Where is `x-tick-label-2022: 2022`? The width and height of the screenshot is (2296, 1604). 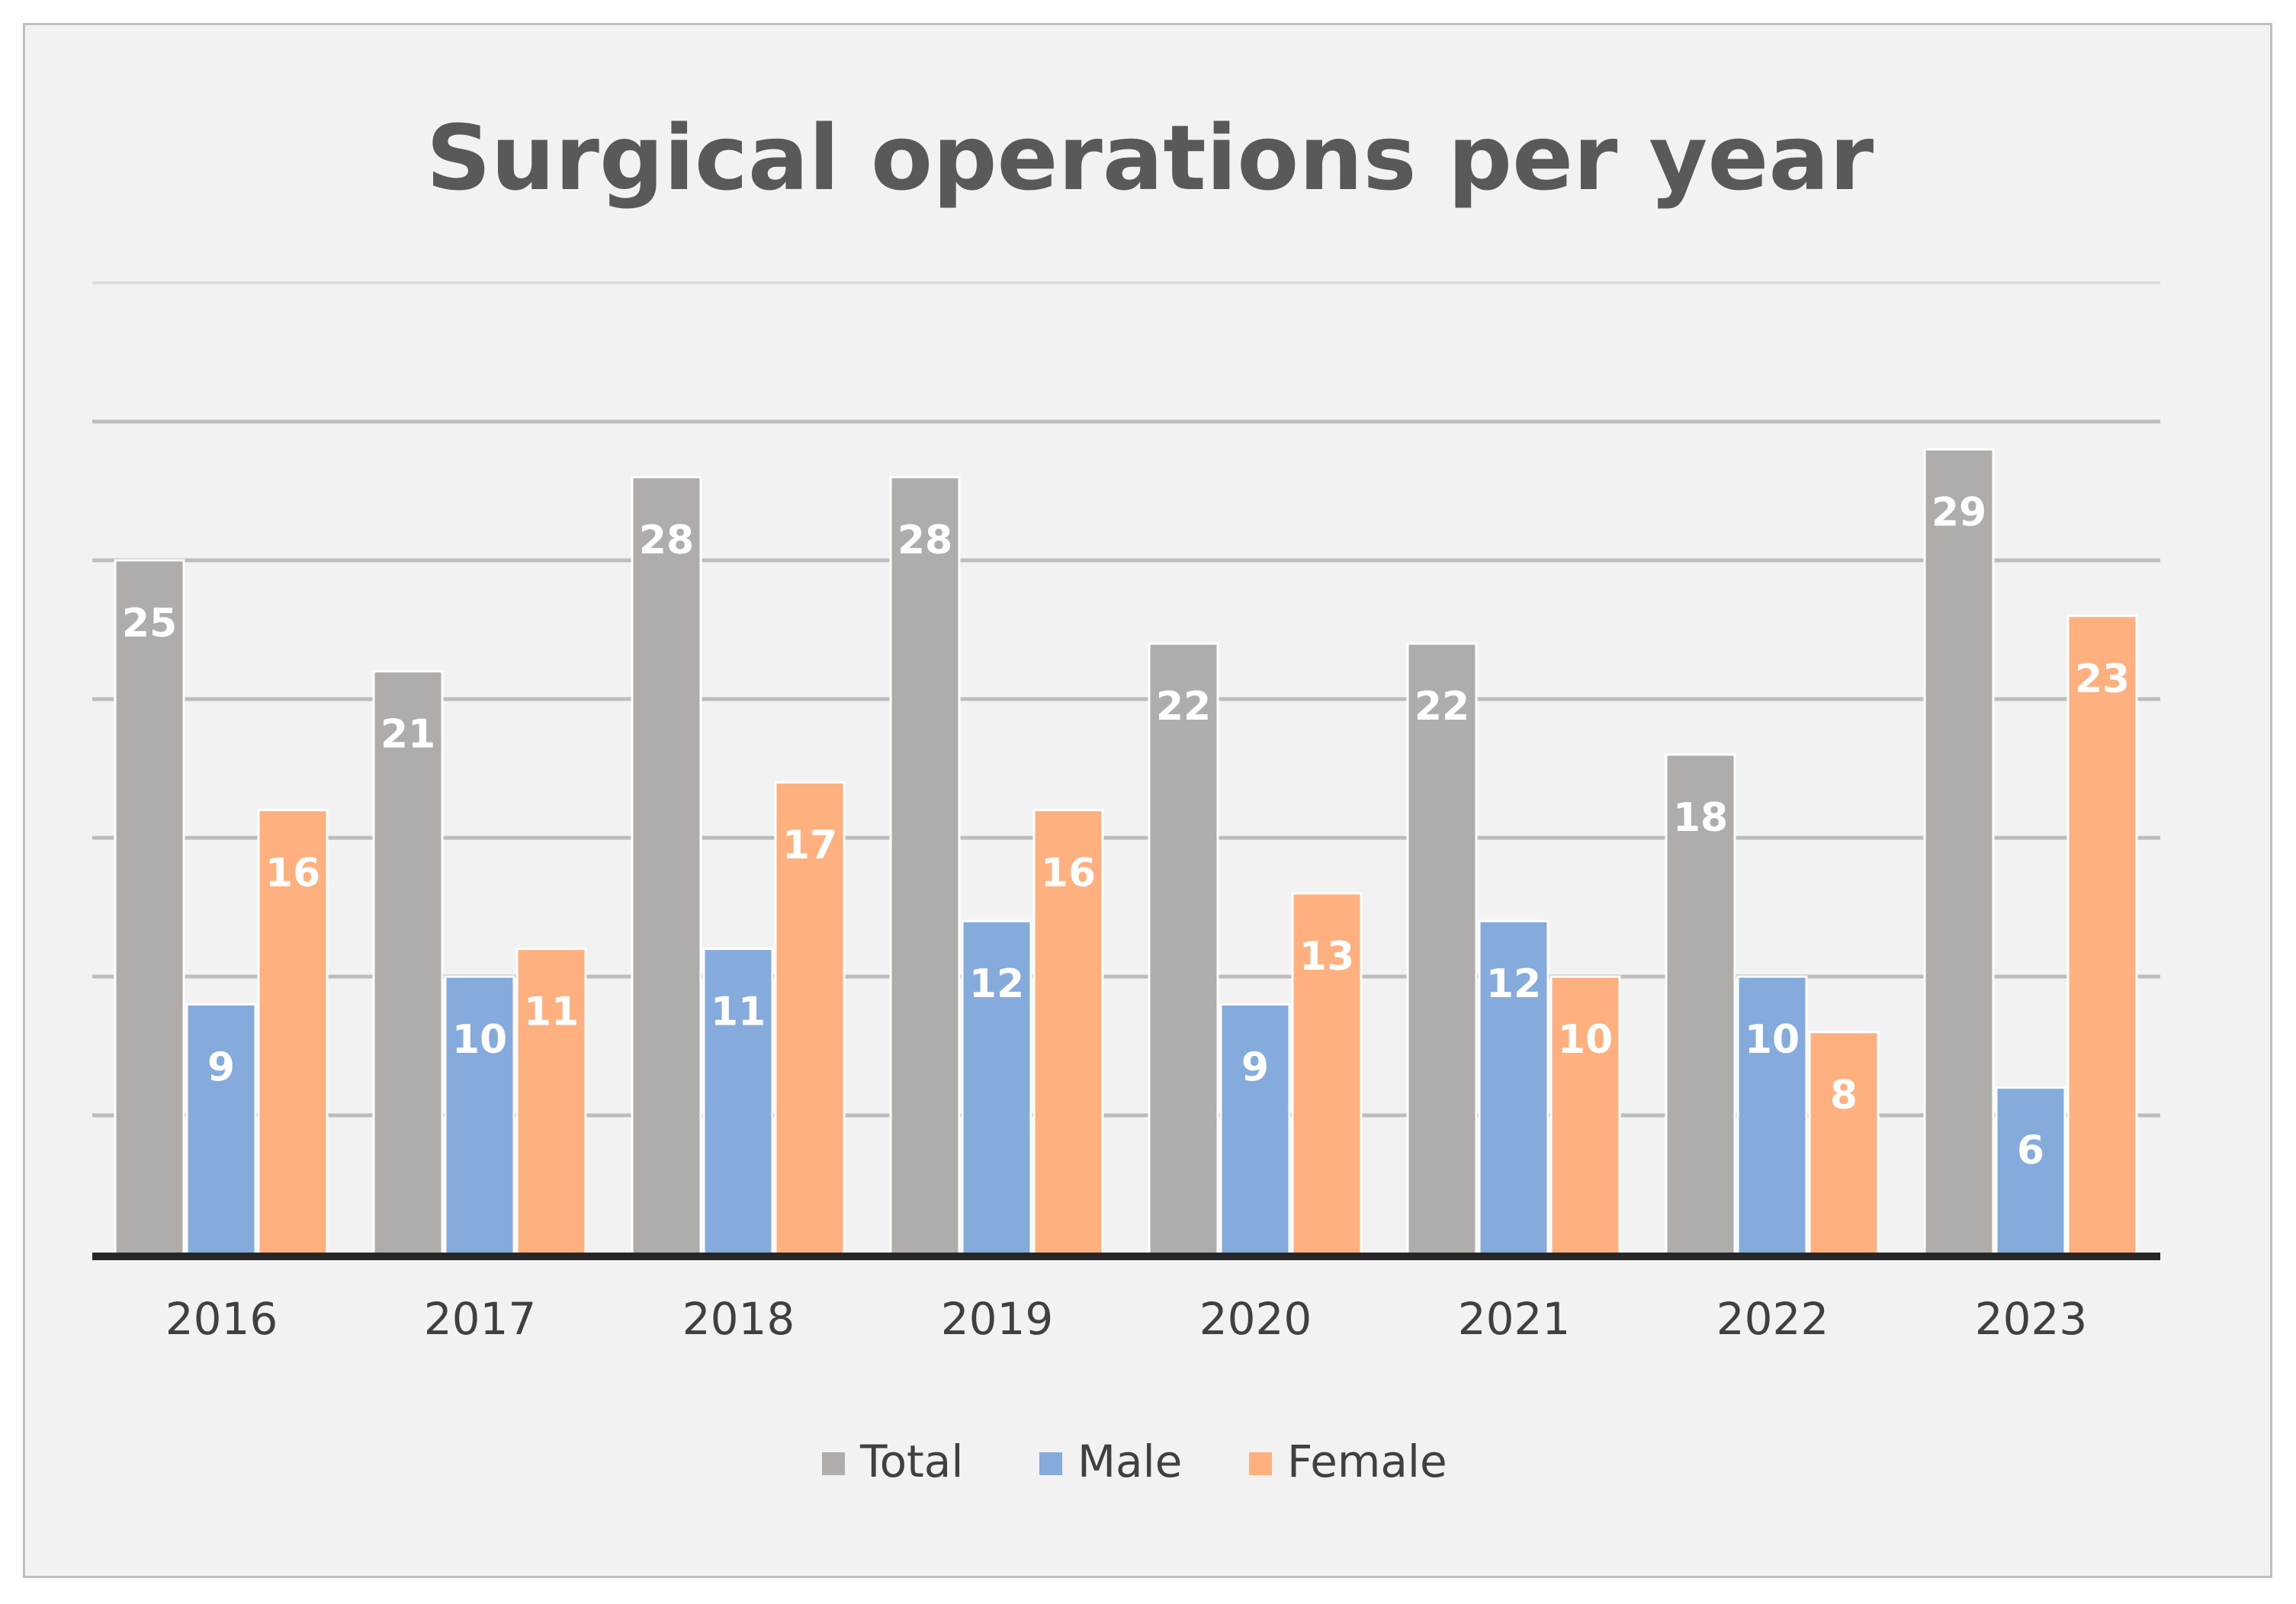 x-tick-label-2022: 2022 is located at coordinates (1772, 1319).